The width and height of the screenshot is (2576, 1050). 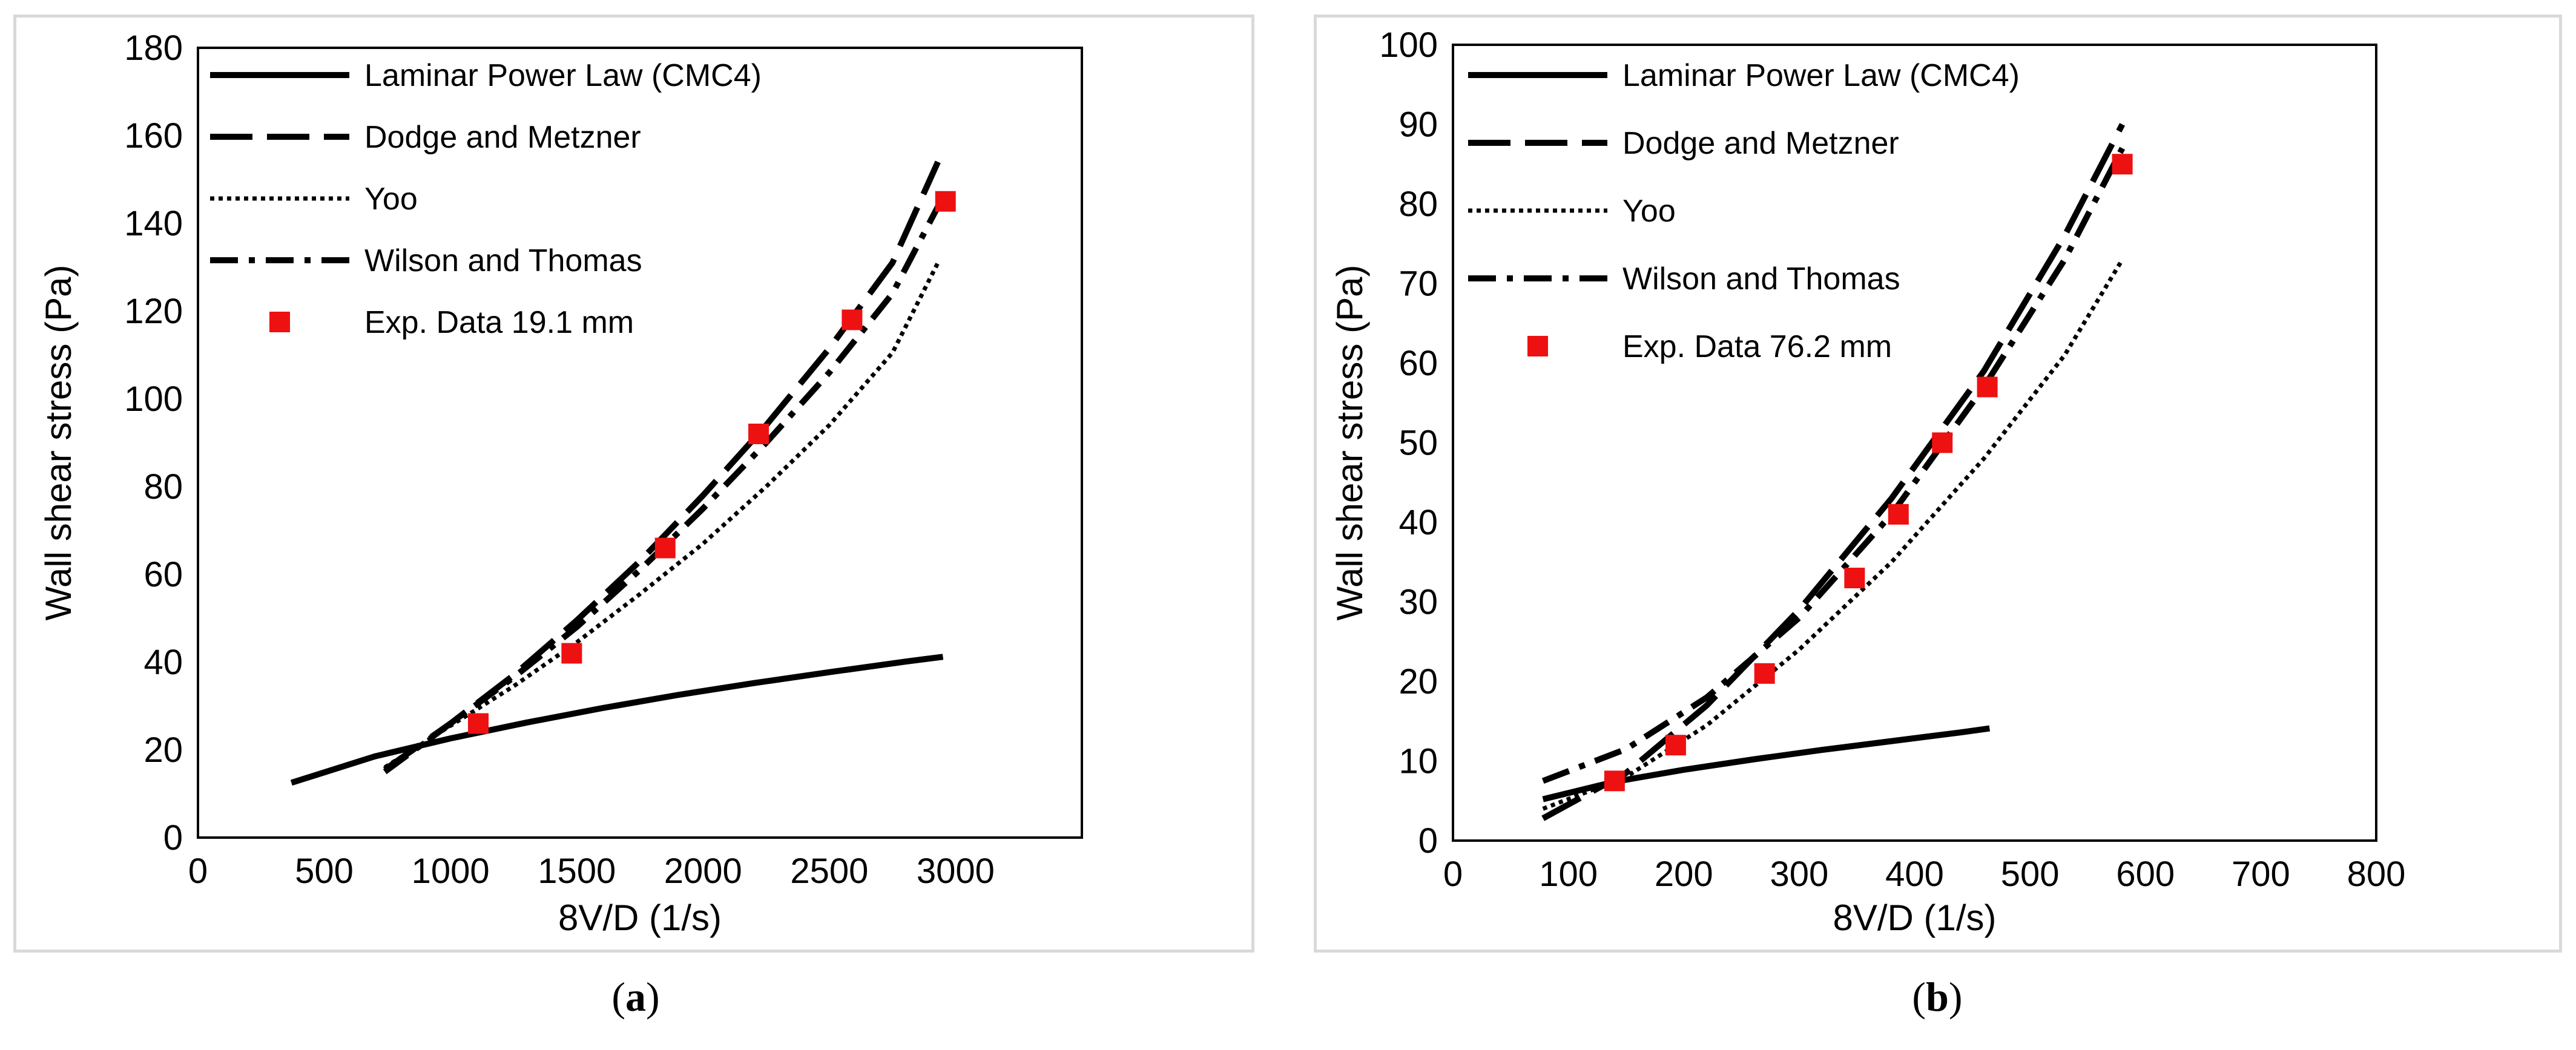 What do you see at coordinates (153, 311) in the screenshot?
I see `y-tick-label: 120` at bounding box center [153, 311].